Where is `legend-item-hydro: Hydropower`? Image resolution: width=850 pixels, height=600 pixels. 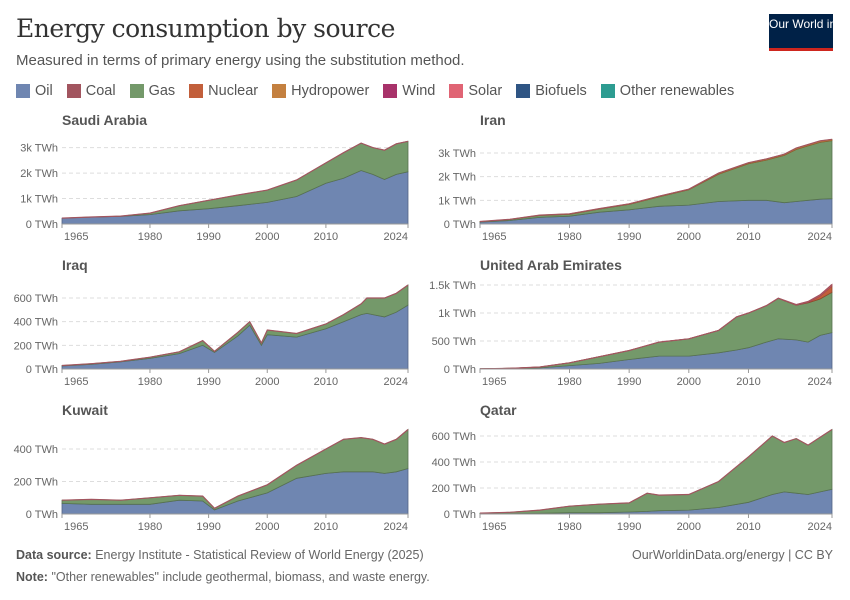
legend-item-hydro: Hydropower is located at coordinates (320, 91).